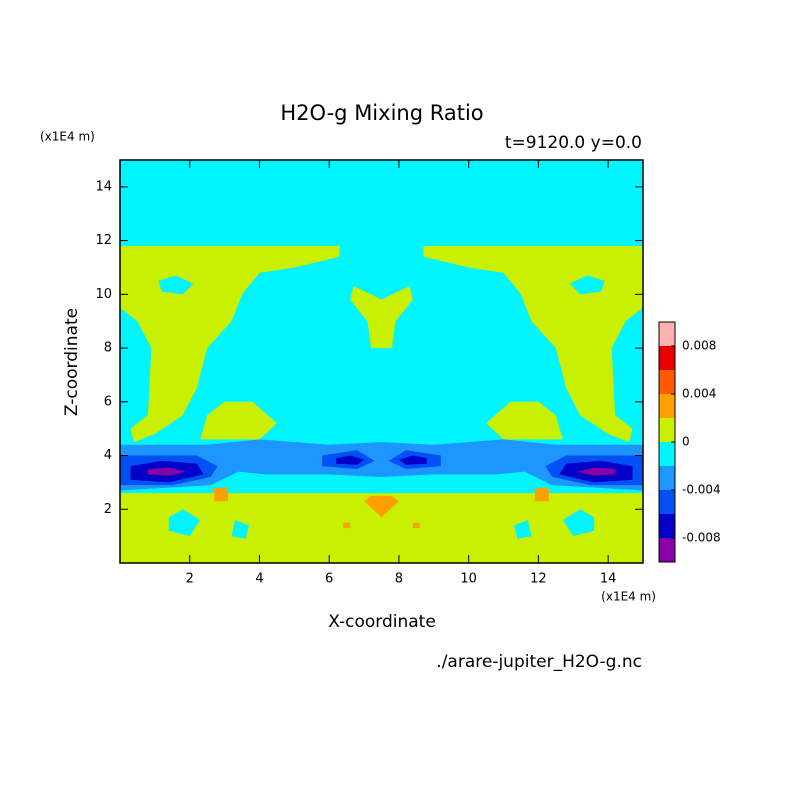 The image size is (804, 804). Describe the element at coordinates (329, 579) in the screenshot. I see `x-tick-label: 6` at that location.